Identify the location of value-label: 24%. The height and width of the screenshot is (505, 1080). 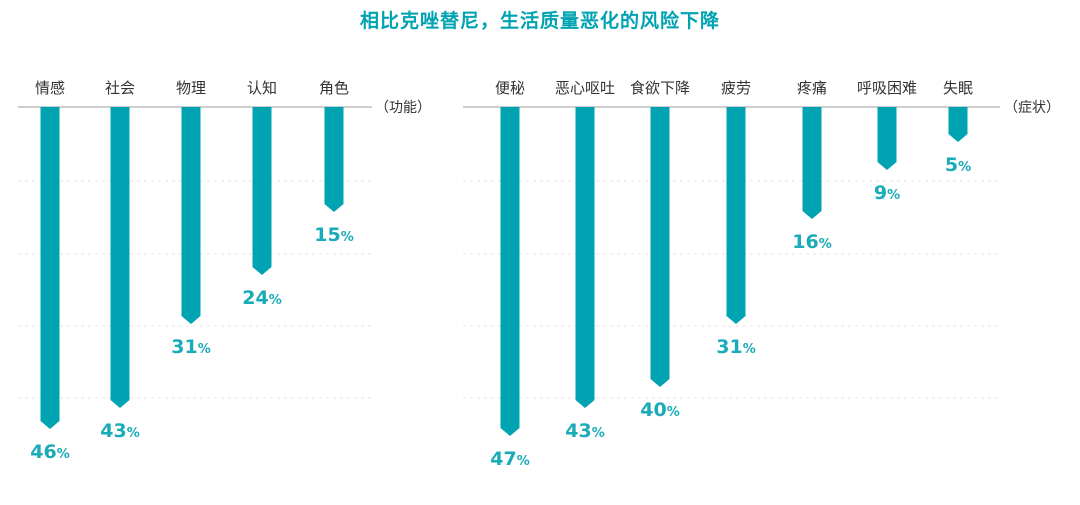
(261, 298).